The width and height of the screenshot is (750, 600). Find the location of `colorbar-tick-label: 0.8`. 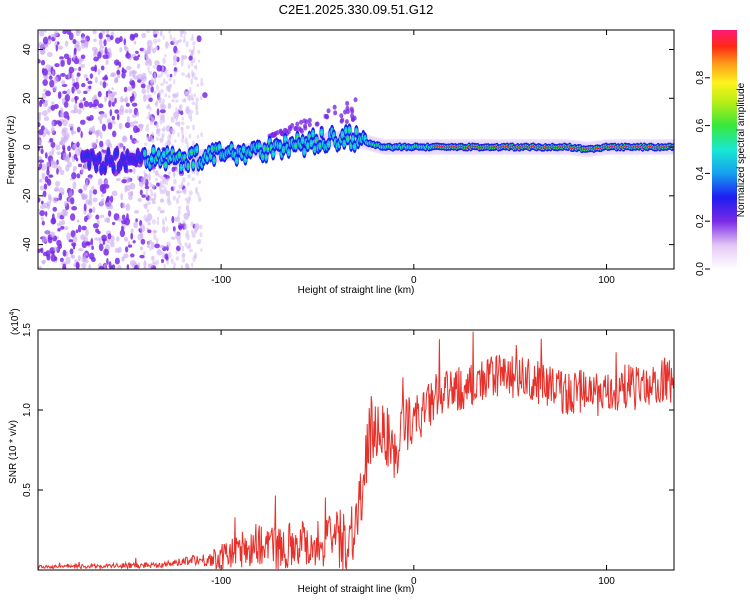

colorbar-tick-label: 0.8 is located at coordinates (700, 77).